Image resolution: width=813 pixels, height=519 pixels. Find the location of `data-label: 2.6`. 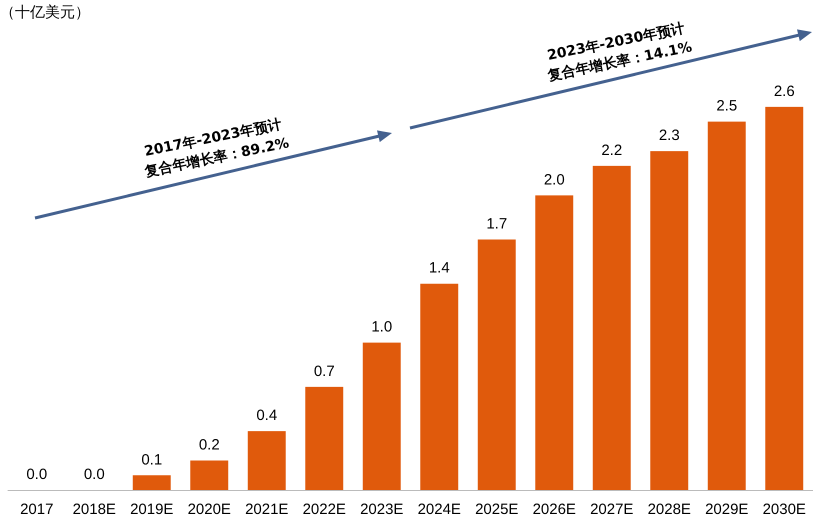

data-label: 2.6 is located at coordinates (784, 91).